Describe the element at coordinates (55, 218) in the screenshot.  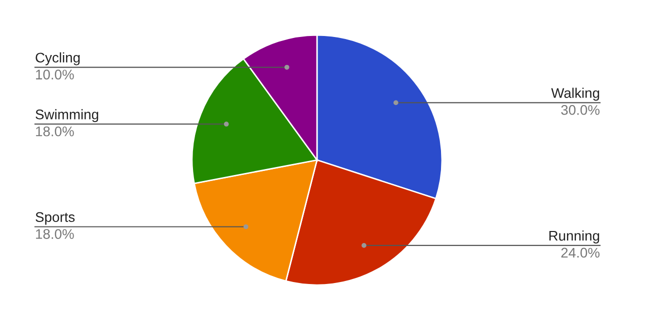
I see `slice-label: Sports` at that location.